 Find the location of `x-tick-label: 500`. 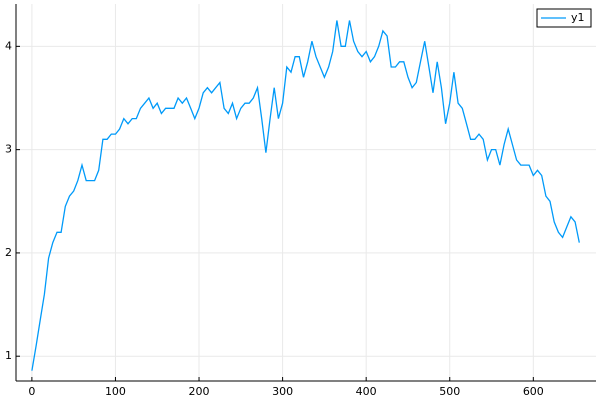

x-tick-label: 500 is located at coordinates (449, 391).